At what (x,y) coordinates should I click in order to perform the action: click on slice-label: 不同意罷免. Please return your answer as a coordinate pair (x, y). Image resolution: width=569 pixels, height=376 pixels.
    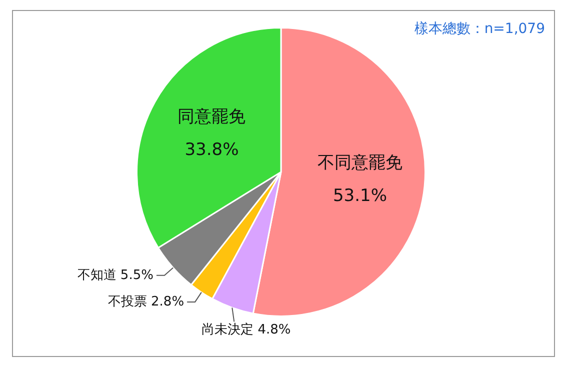
    Looking at the image, I should click on (359, 163).